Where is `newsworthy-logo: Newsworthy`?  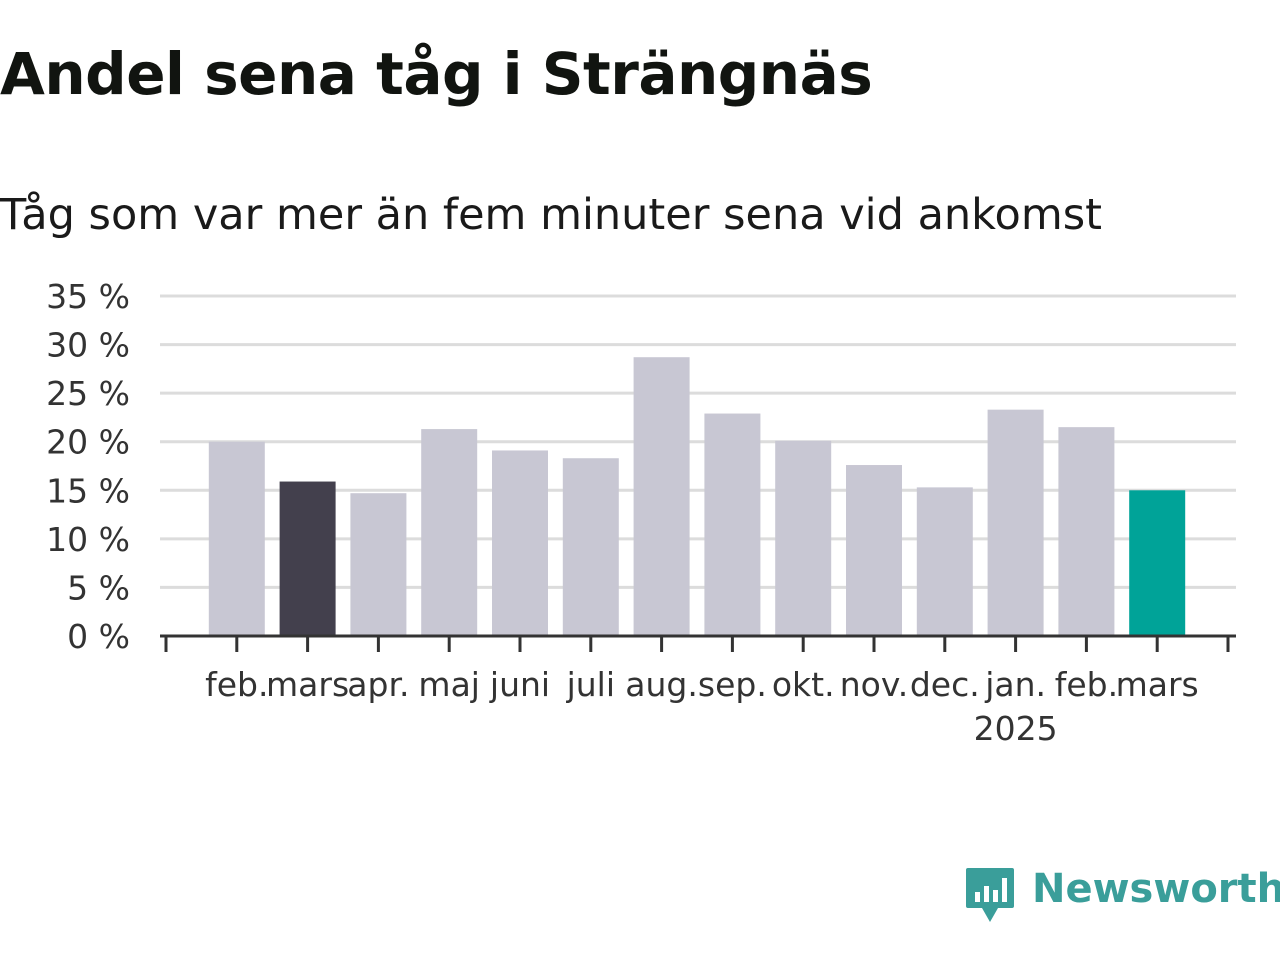 newsworthy-logo: Newsworthy is located at coordinates (1122, 897).